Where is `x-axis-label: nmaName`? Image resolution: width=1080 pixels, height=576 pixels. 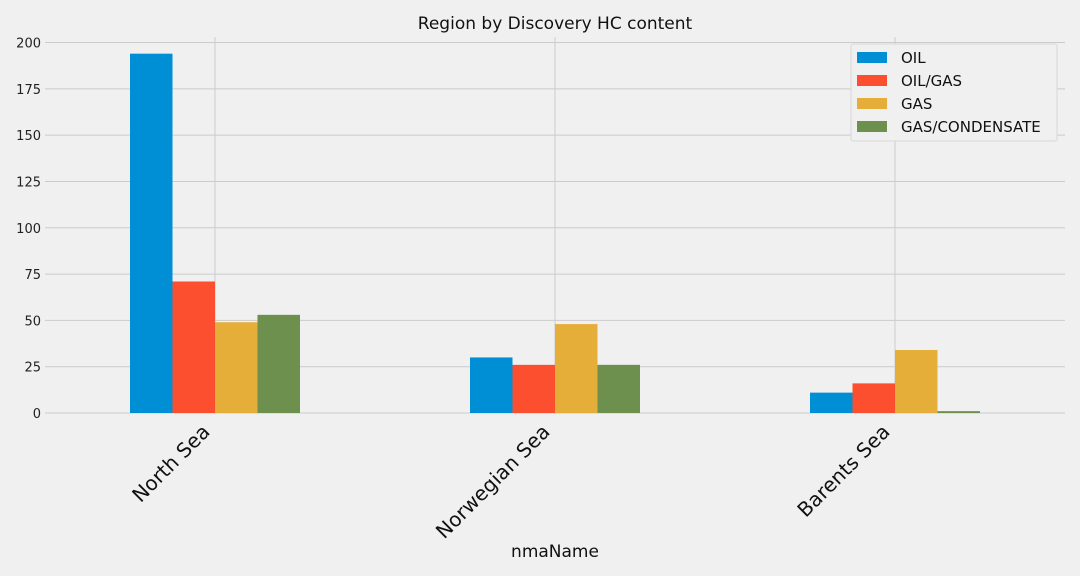 x-axis-label: nmaName is located at coordinates (555, 552).